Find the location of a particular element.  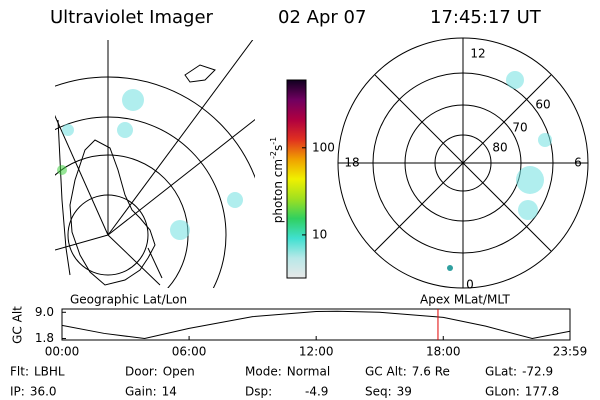

info-label: GLat: is located at coordinates (501, 372).